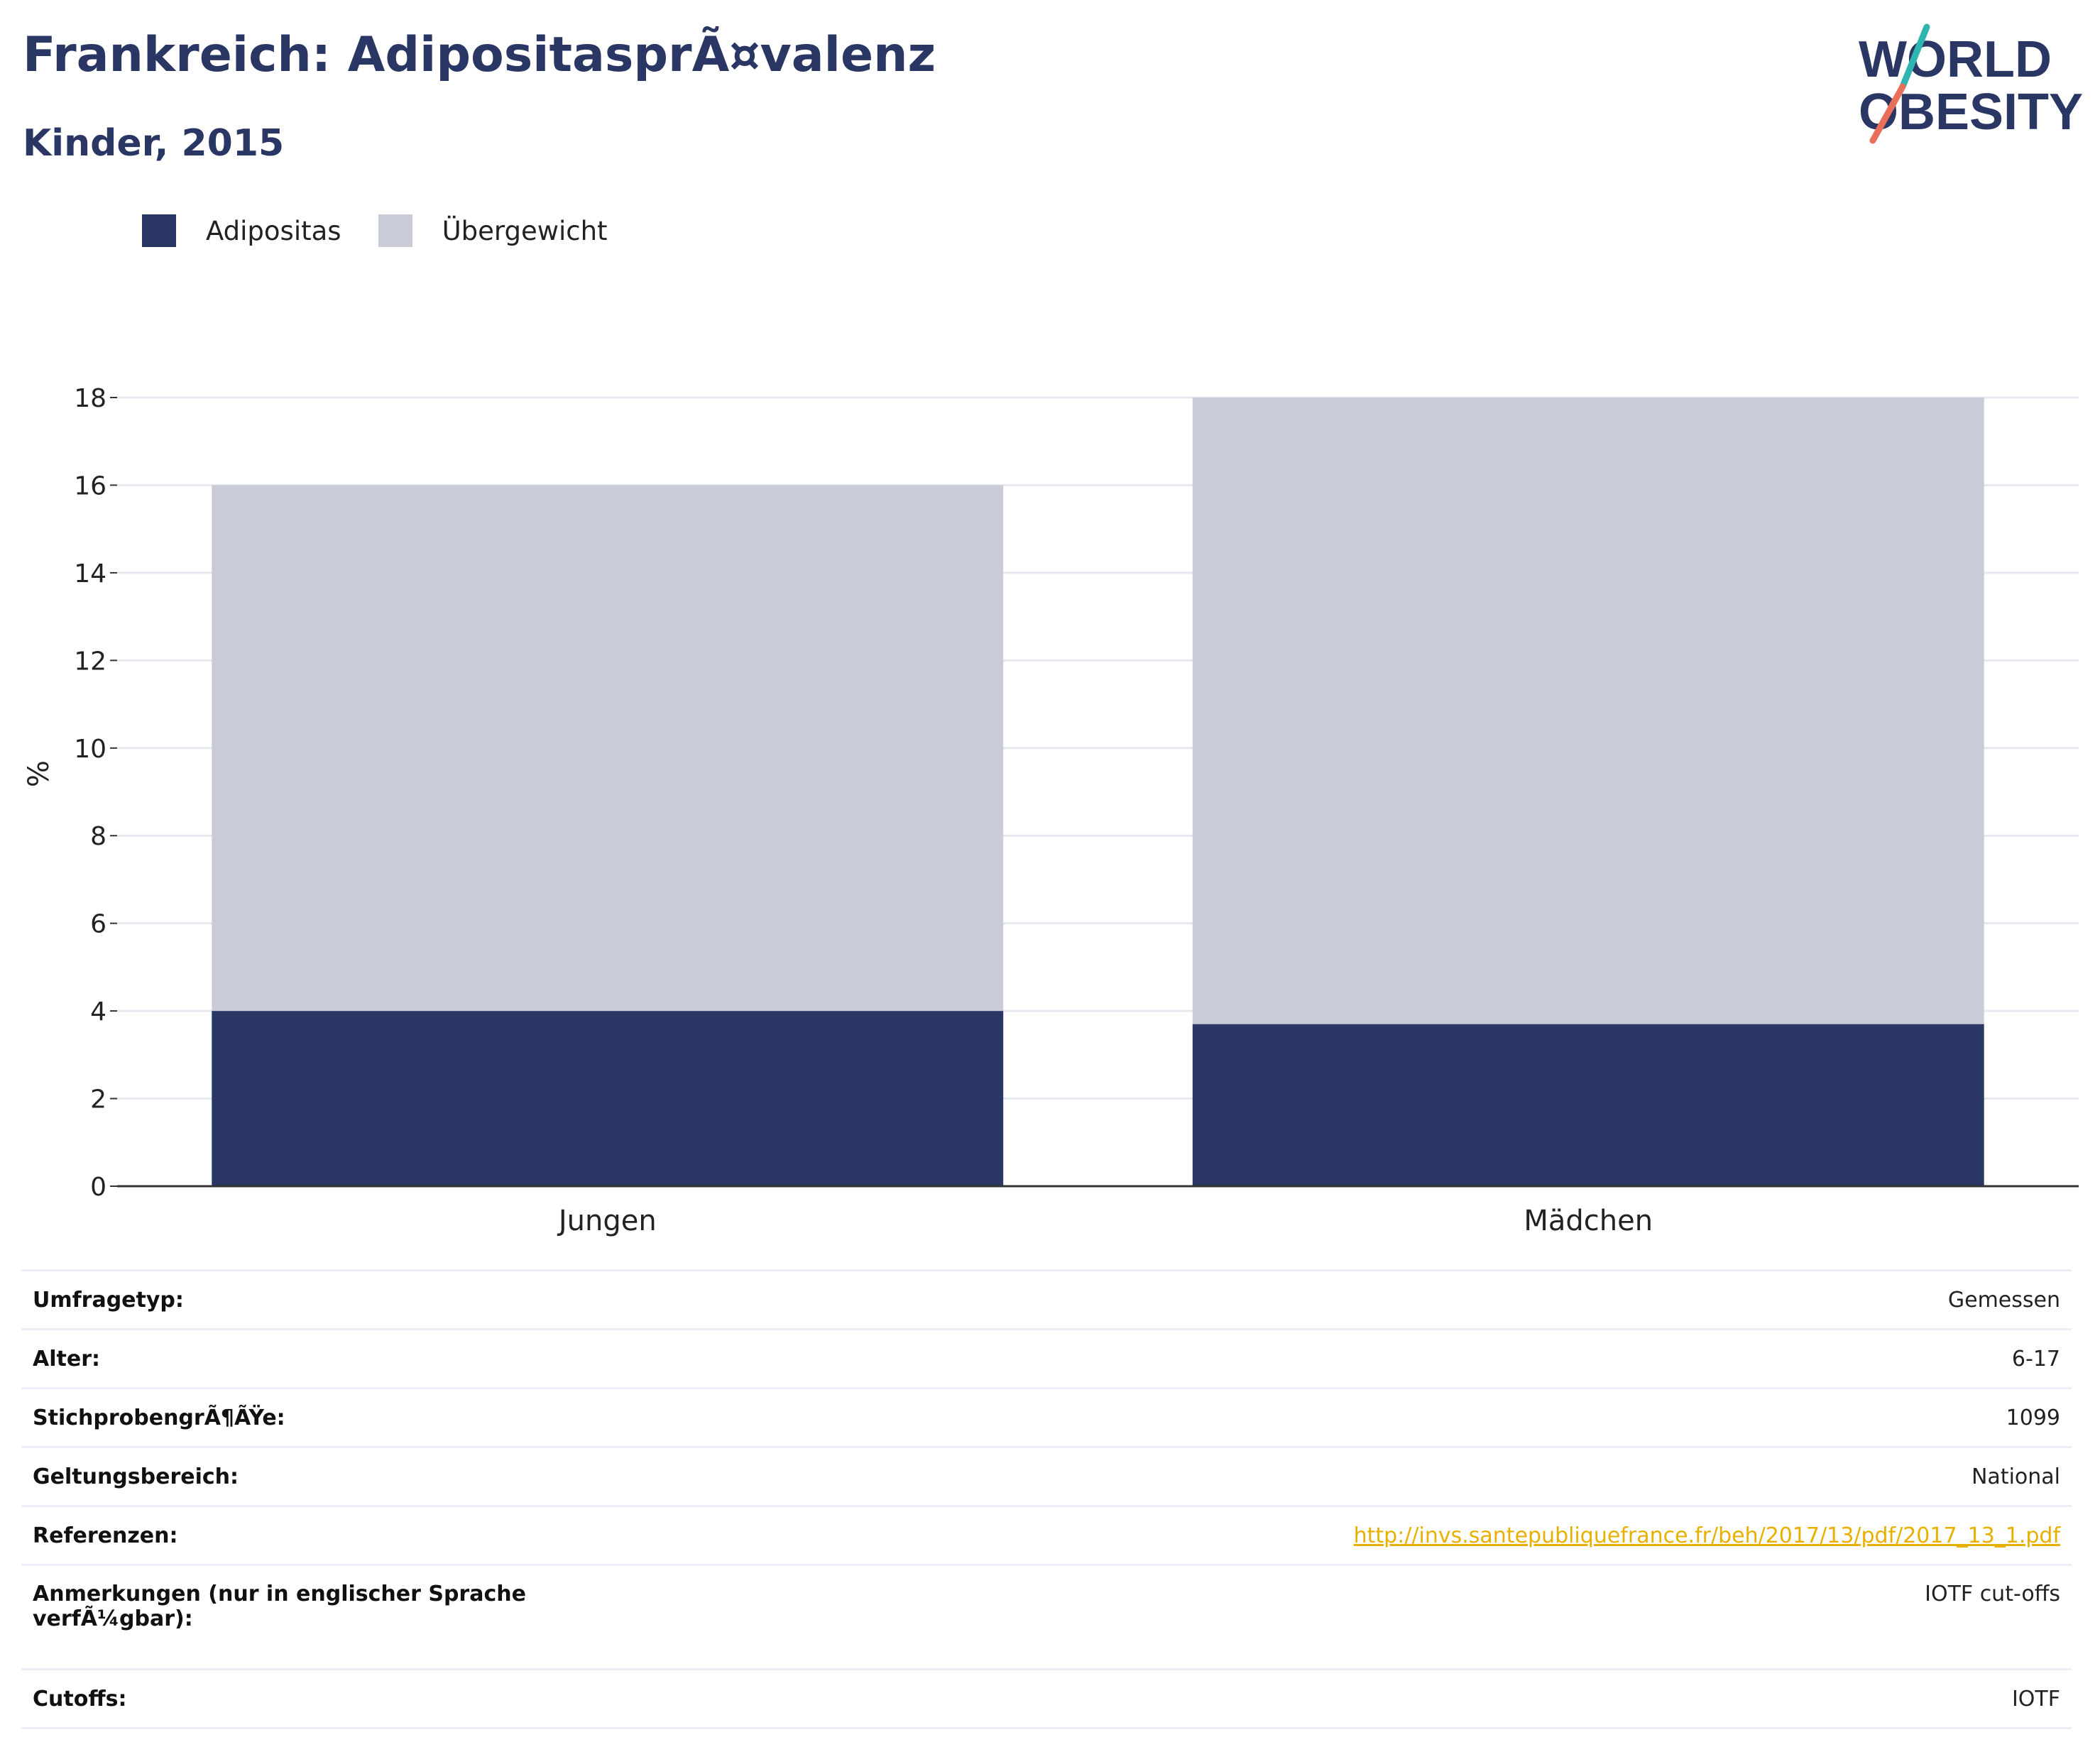 The height and width of the screenshot is (1747, 2100). Describe the element at coordinates (154, 143) in the screenshot. I see `chart-subtitle: Kinder, 2015` at that location.